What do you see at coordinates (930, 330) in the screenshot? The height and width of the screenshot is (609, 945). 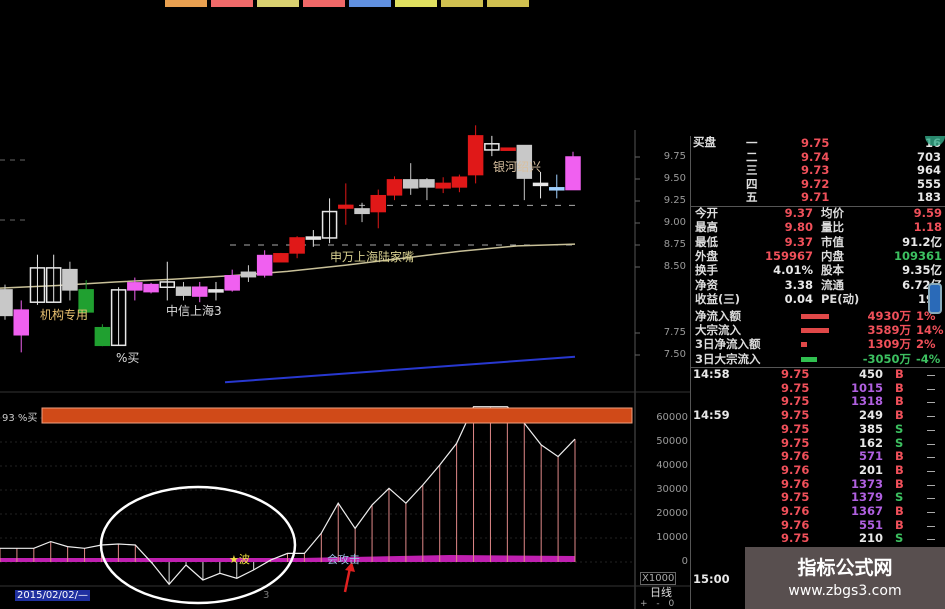 I see `flow-pct: 14%` at bounding box center [930, 330].